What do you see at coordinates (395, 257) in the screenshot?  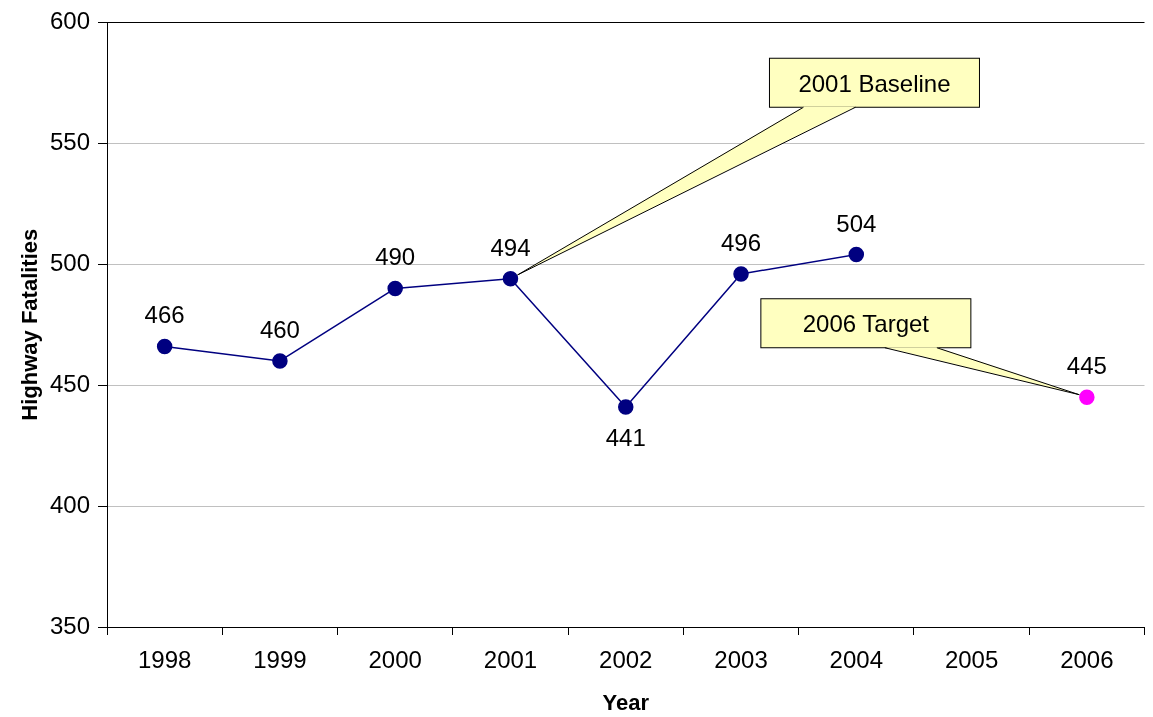 I see `data-label: 490` at bounding box center [395, 257].